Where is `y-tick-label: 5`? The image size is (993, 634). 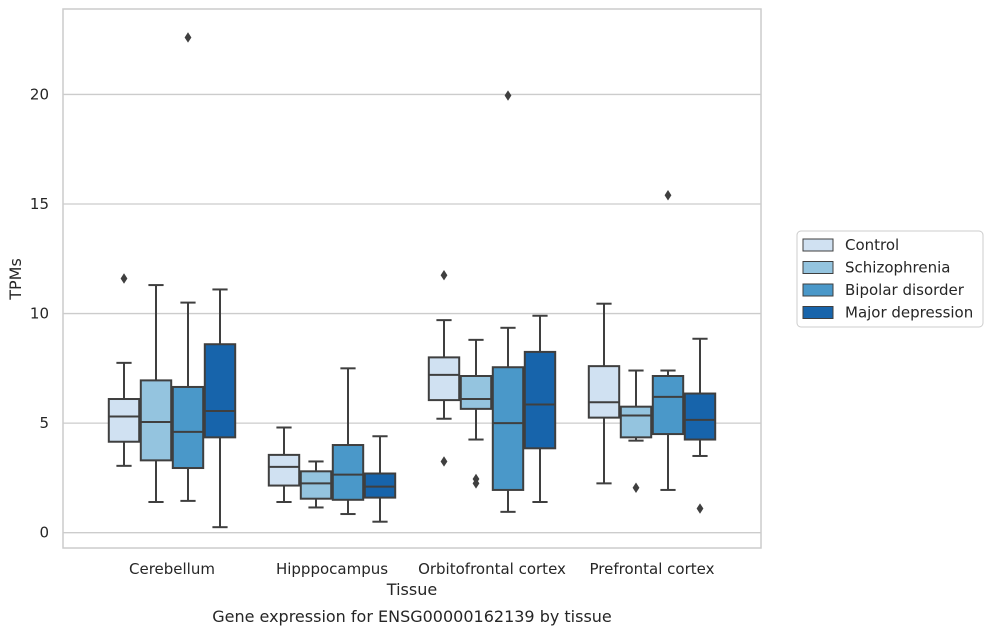 y-tick-label: 5 is located at coordinates (44, 423).